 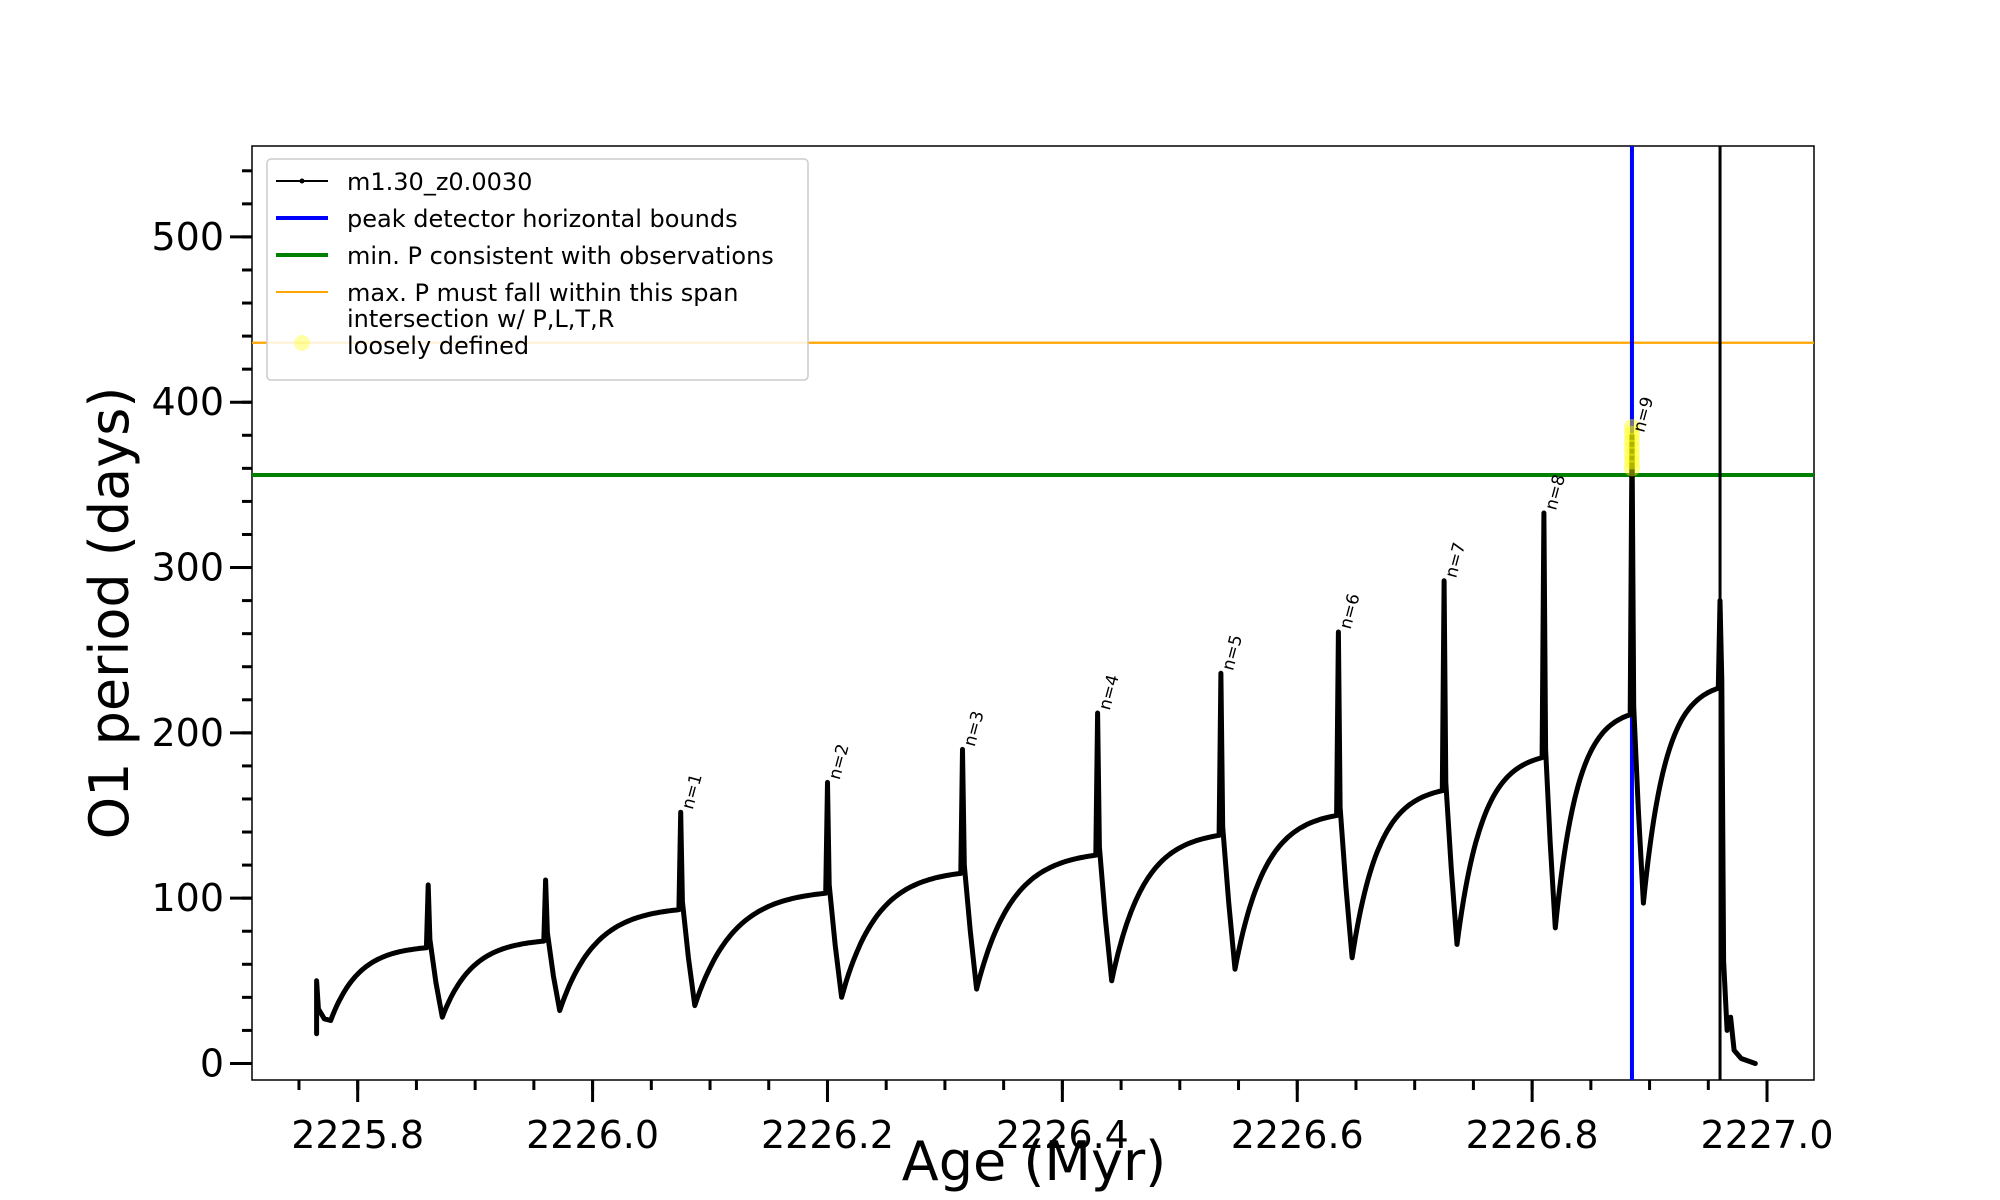 I want to click on pulse-label: n=1, so click(x=692, y=792).